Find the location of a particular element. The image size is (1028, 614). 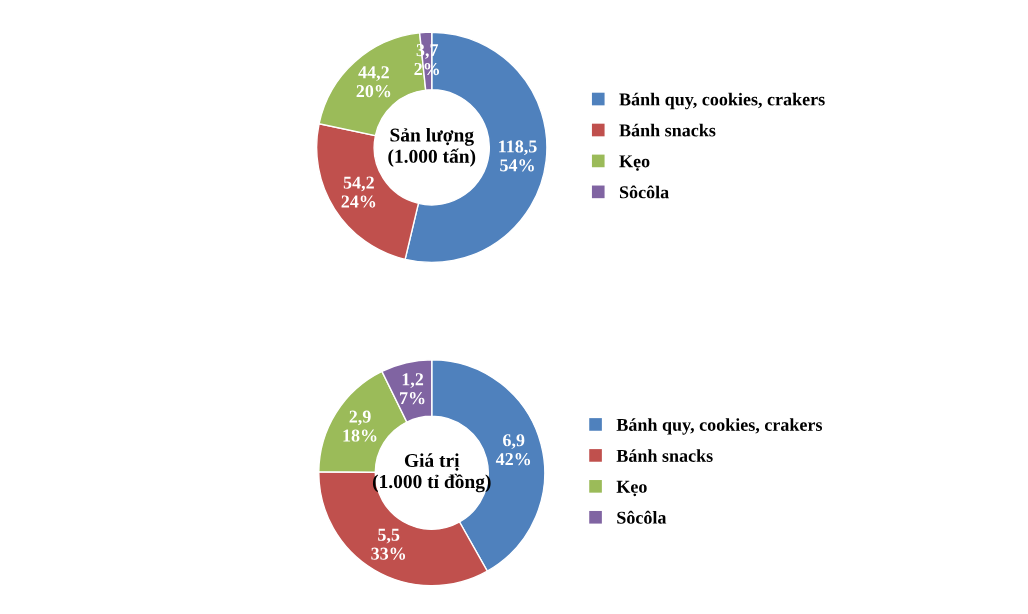

data-label: 6,9 42% is located at coordinates (513, 450).